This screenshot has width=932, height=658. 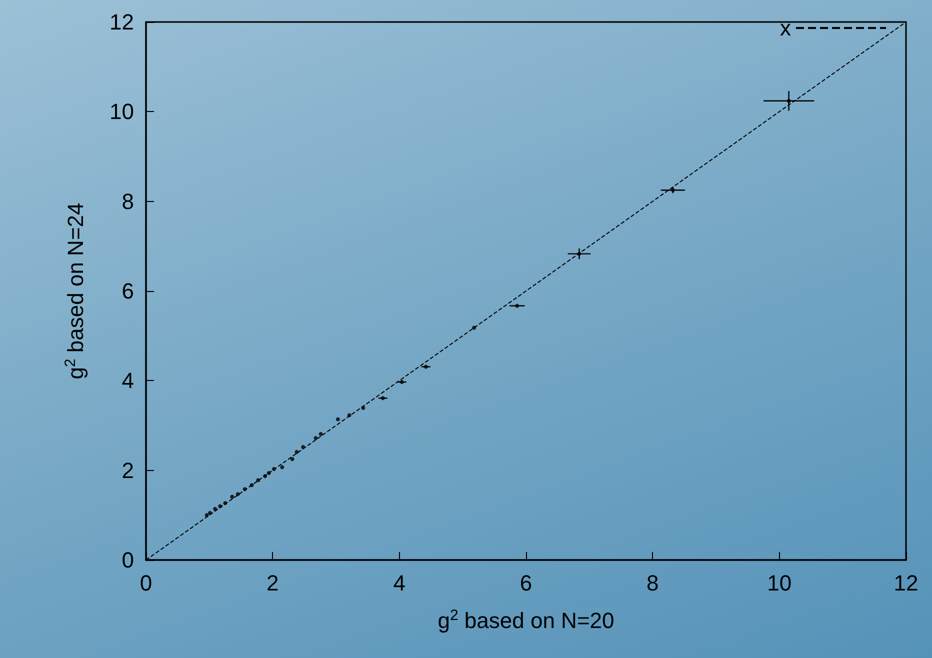 I want to click on y-tick-label: 0, so click(x=128, y=560).